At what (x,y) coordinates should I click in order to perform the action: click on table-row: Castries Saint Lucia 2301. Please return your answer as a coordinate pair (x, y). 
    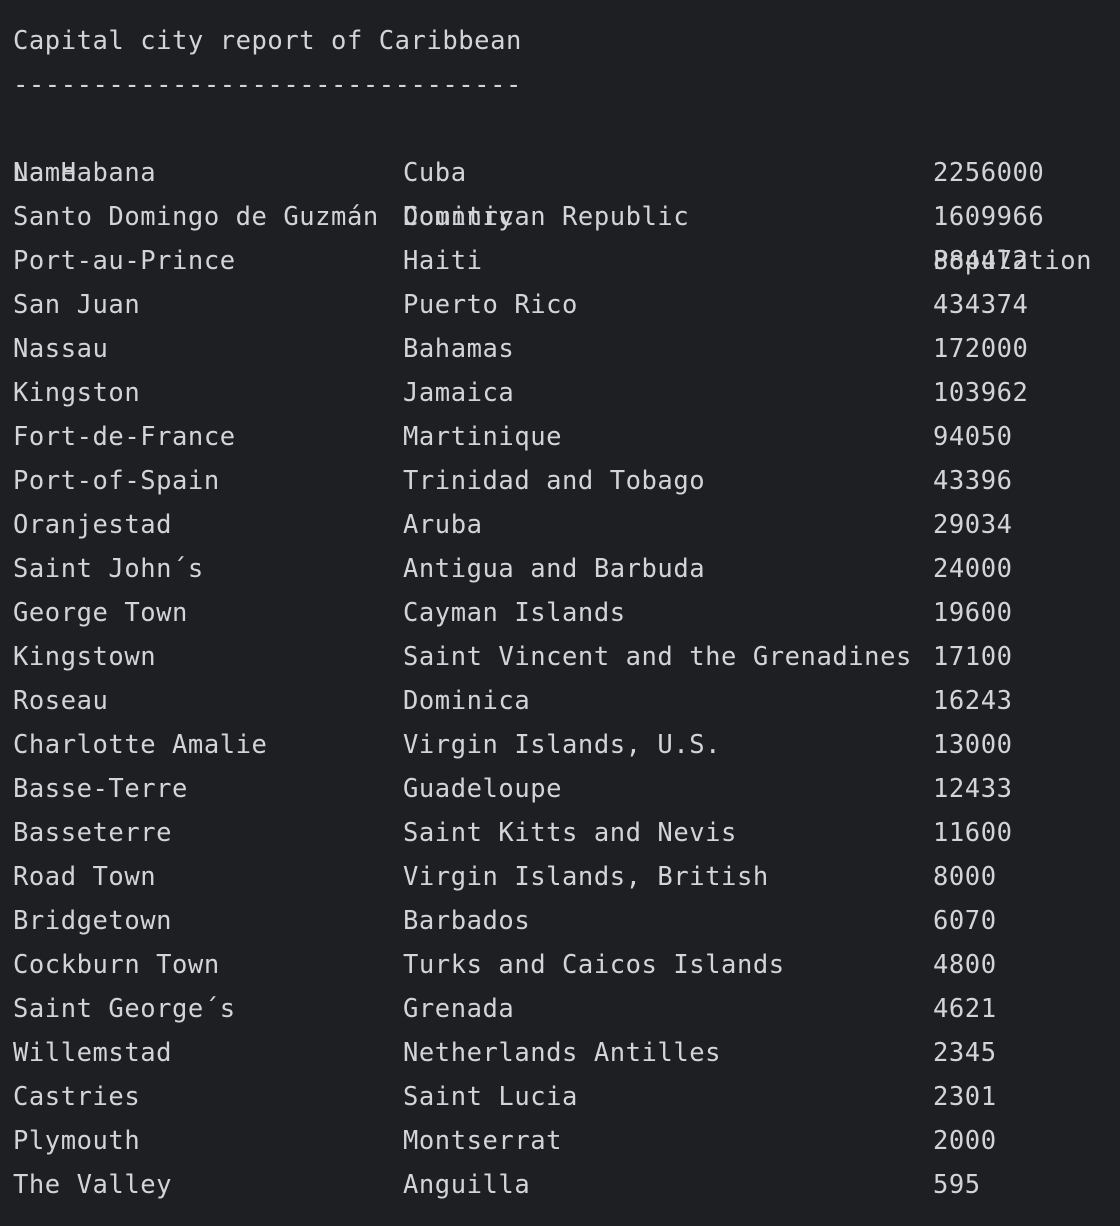
    Looking at the image, I should click on (566, 1097).